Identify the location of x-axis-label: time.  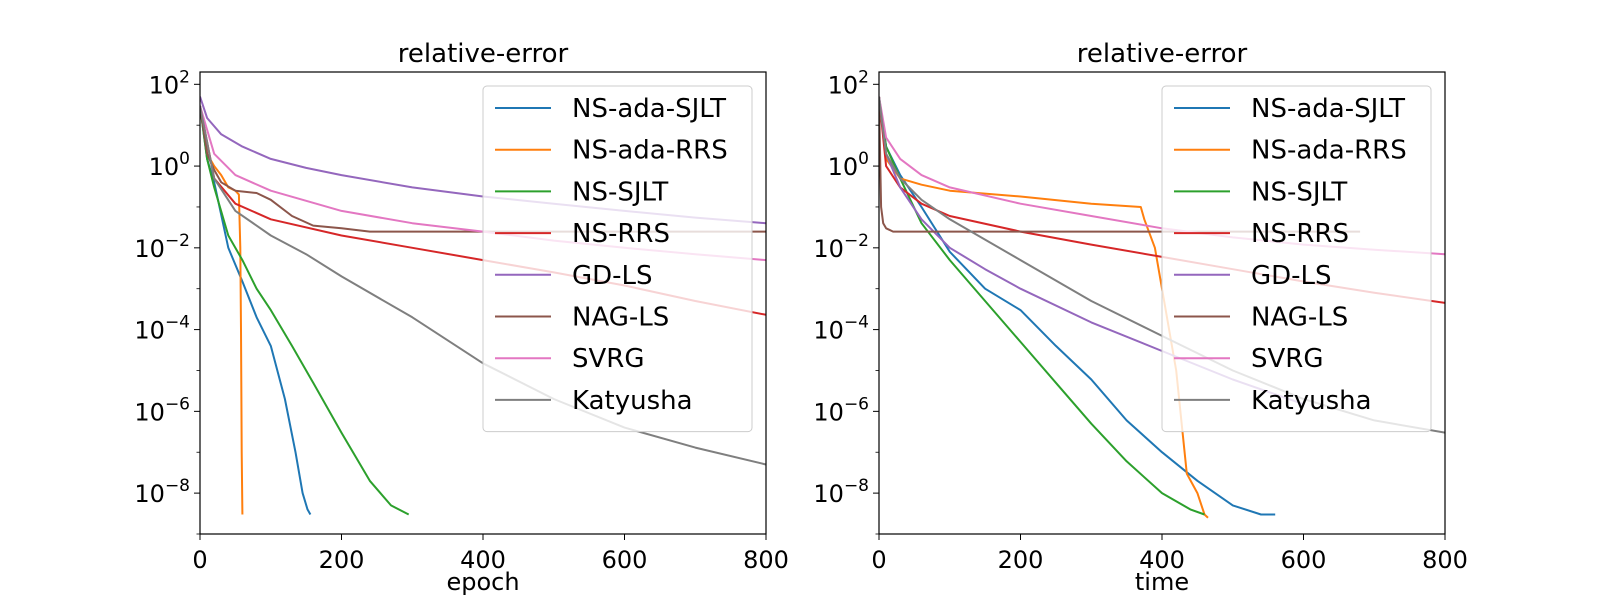
(1162, 582).